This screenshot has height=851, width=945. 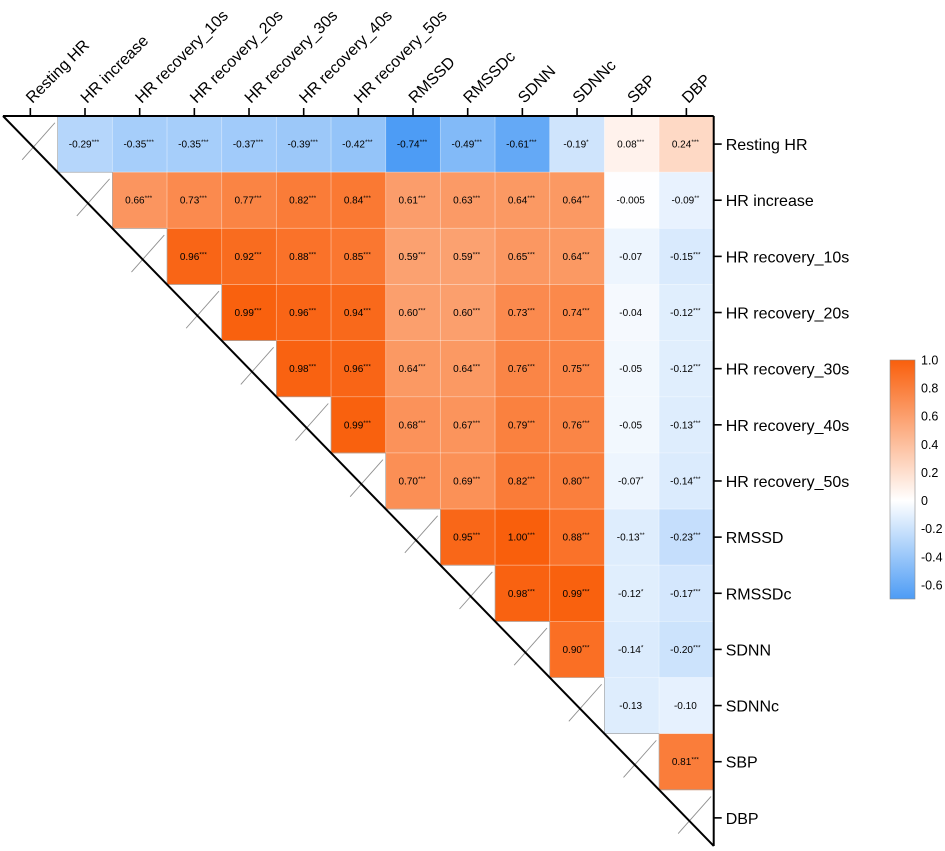 What do you see at coordinates (412, 482) in the screenshot?
I see `cell-label-hr-recovery-50s-rmssd: 0.70***` at bounding box center [412, 482].